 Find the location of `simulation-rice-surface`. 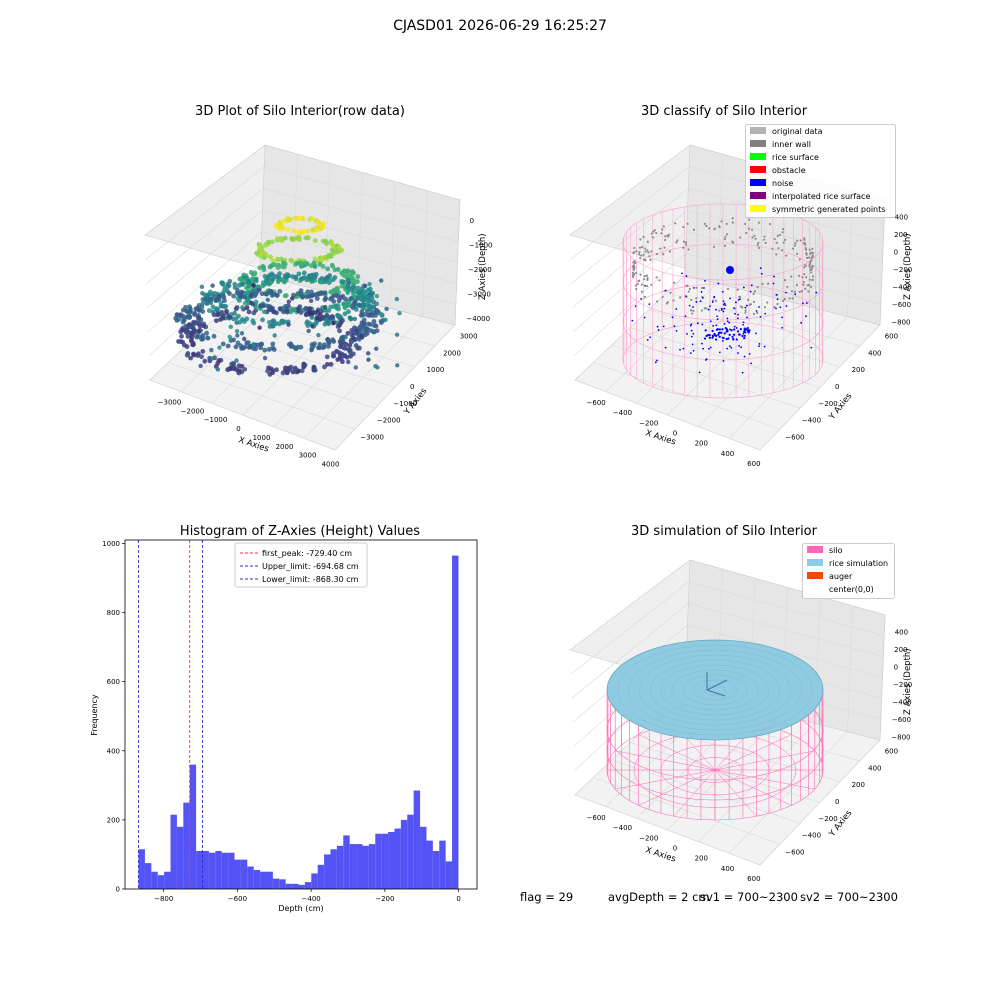

simulation-rice-surface is located at coordinates (715, 690).